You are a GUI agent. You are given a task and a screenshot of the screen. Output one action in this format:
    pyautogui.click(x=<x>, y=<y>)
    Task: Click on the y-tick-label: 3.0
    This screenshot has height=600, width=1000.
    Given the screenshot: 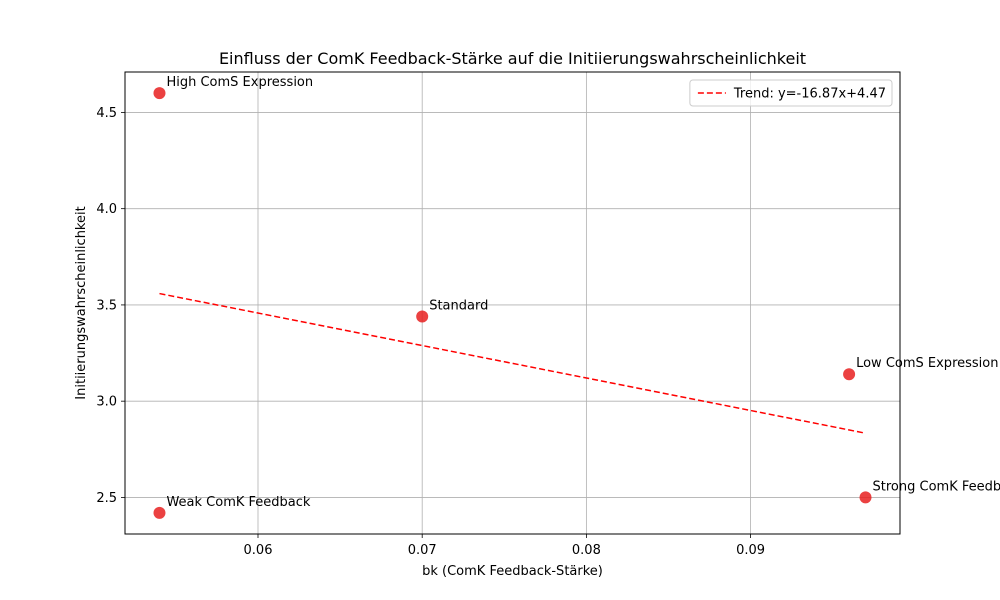 What is the action you would take?
    pyautogui.click(x=106, y=402)
    